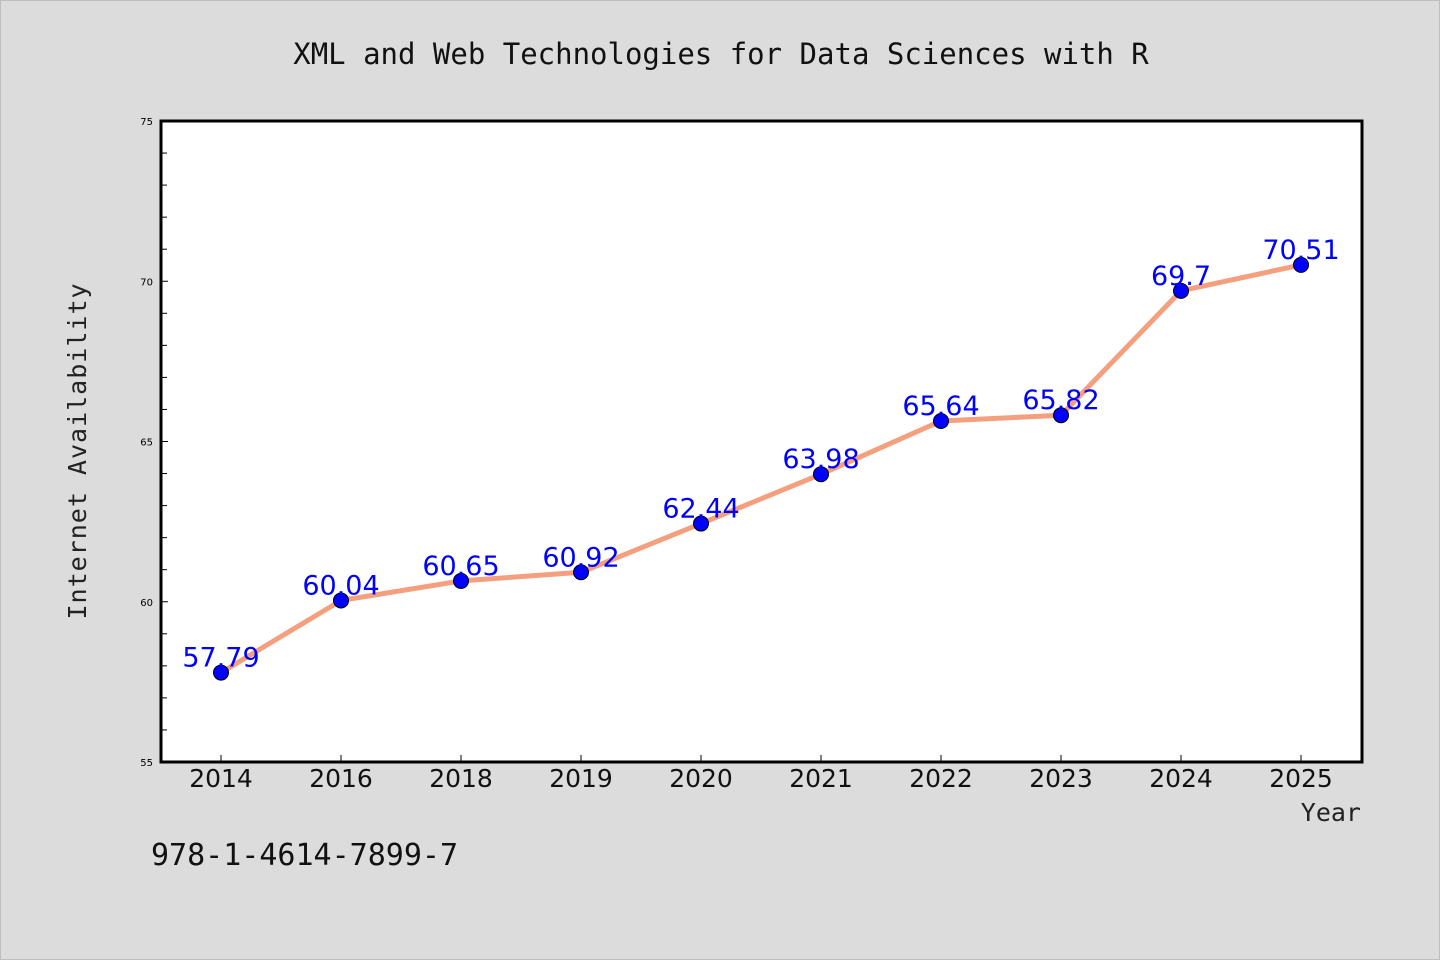 The height and width of the screenshot is (960, 1440). Describe the element at coordinates (581, 778) in the screenshot. I see `x-tick-label: 2019` at that location.